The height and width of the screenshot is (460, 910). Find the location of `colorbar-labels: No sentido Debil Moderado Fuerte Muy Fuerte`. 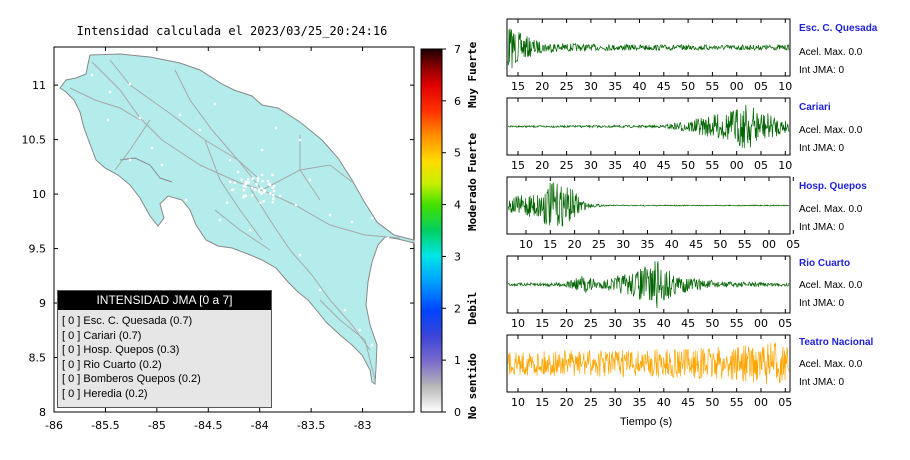

colorbar-labels: No sentido Debil Moderado Fuerte Muy Fuerte is located at coordinates (472, 230).